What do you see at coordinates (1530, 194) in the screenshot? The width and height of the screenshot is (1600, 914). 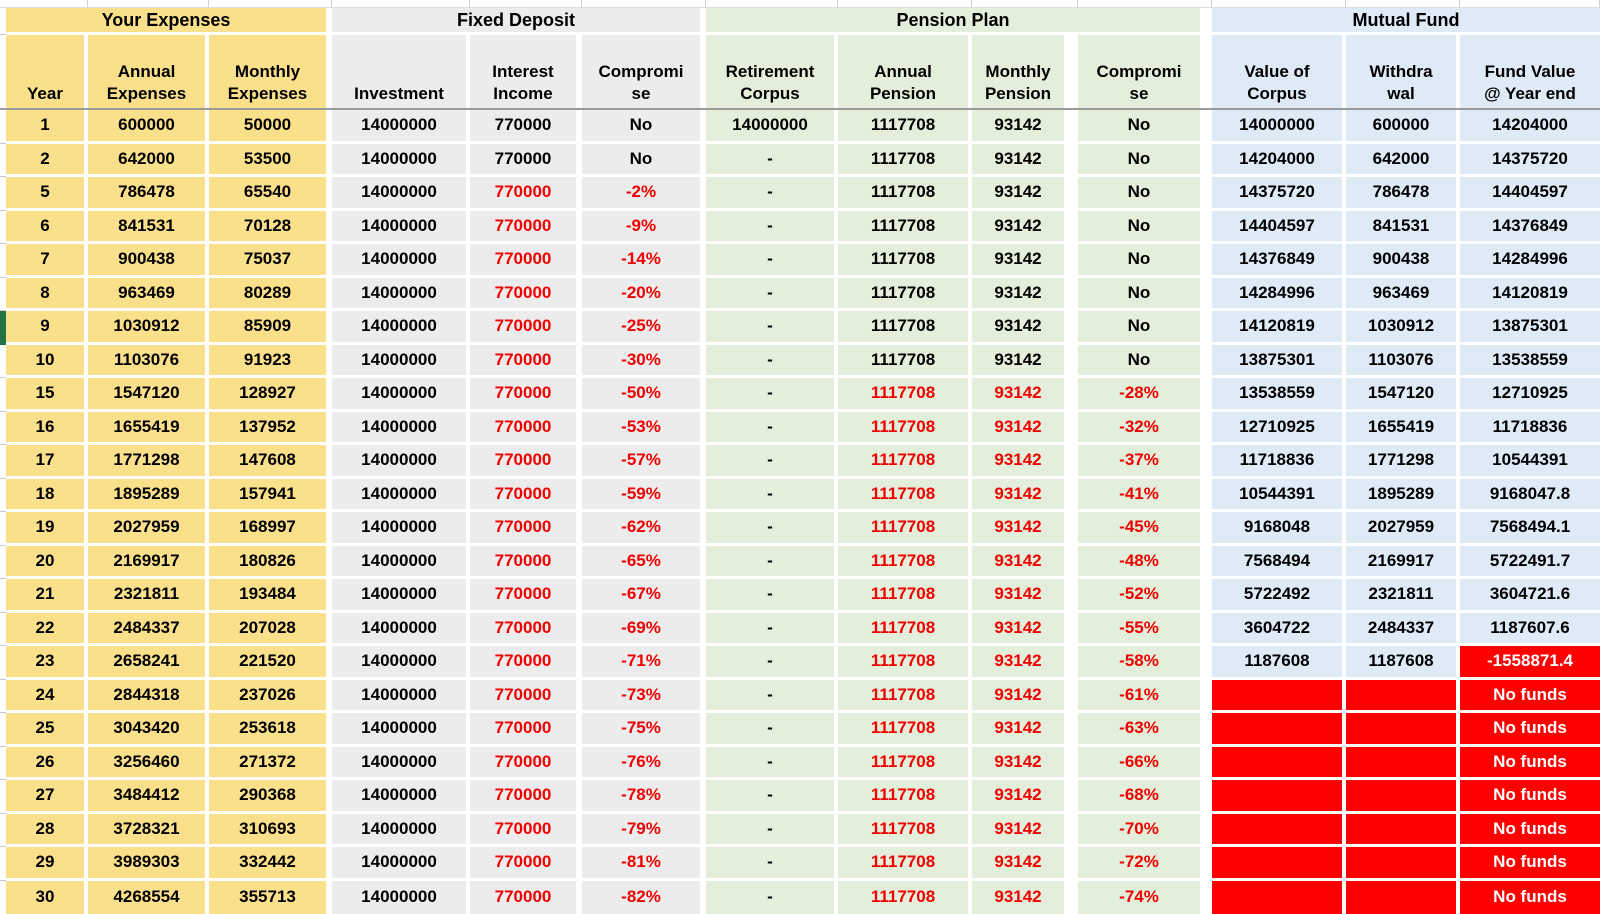 I see `cell-fund-value: 14404597` at bounding box center [1530, 194].